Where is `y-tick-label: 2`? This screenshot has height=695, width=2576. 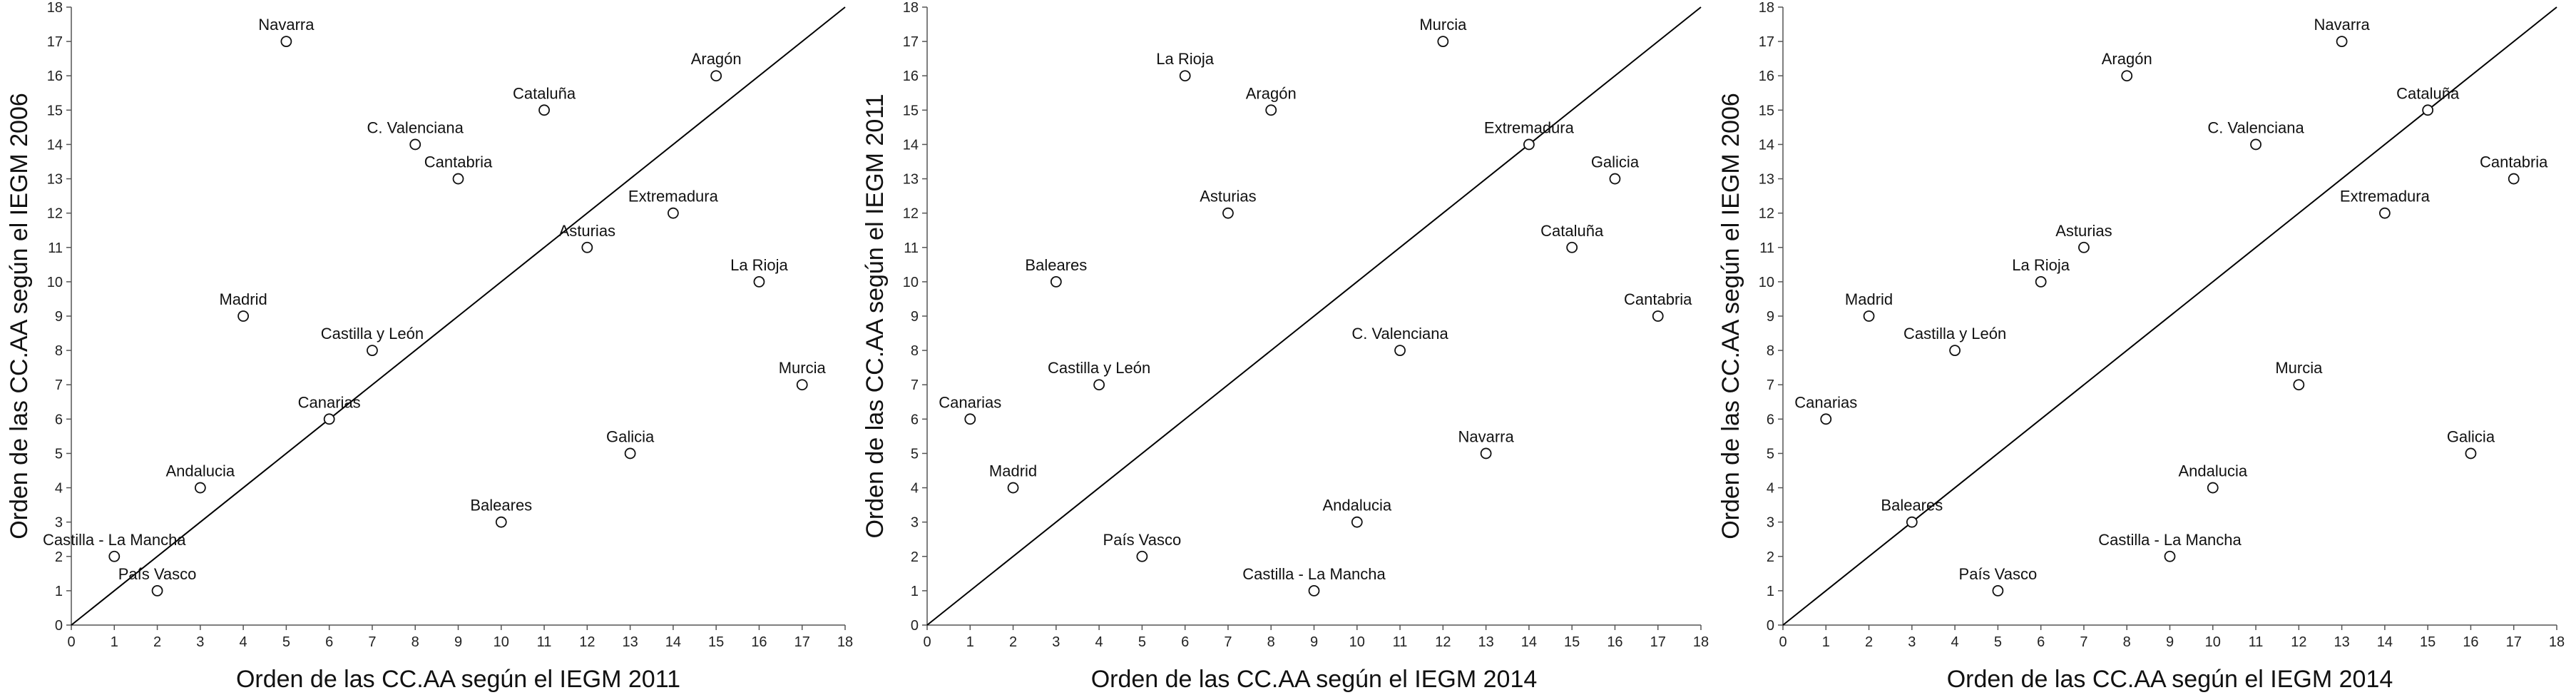
y-tick-label: 2 is located at coordinates (59, 557).